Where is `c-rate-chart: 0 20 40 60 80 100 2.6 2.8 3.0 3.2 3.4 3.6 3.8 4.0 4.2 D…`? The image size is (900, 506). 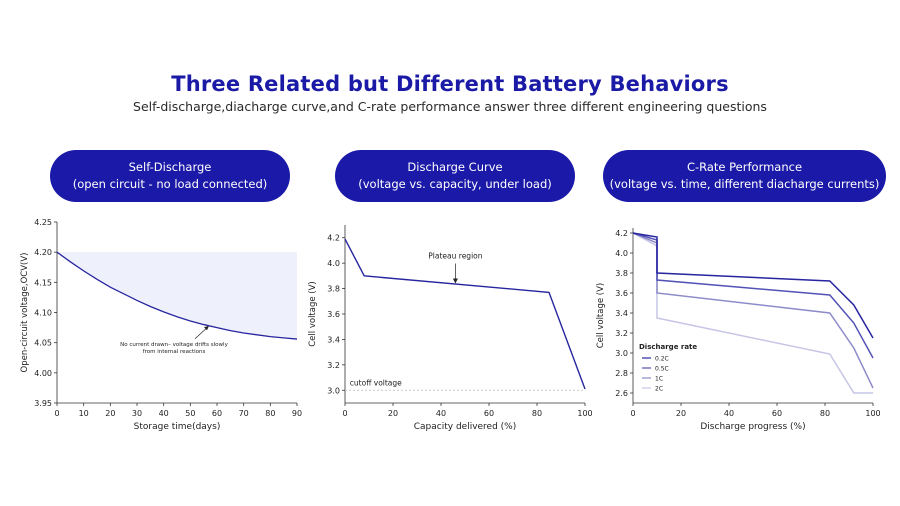
c-rate-chart: 0 20 40 60 80 100 2.6 2.8 3.0 3.2 3.4 3.6 3.8 4.0 4.2 D… is located at coordinates (738, 330).